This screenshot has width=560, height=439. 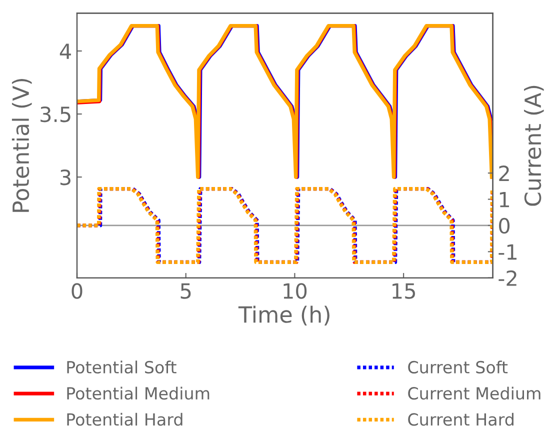 What do you see at coordinates (295, 291) in the screenshot?
I see `x-tick-label: 10` at bounding box center [295, 291].